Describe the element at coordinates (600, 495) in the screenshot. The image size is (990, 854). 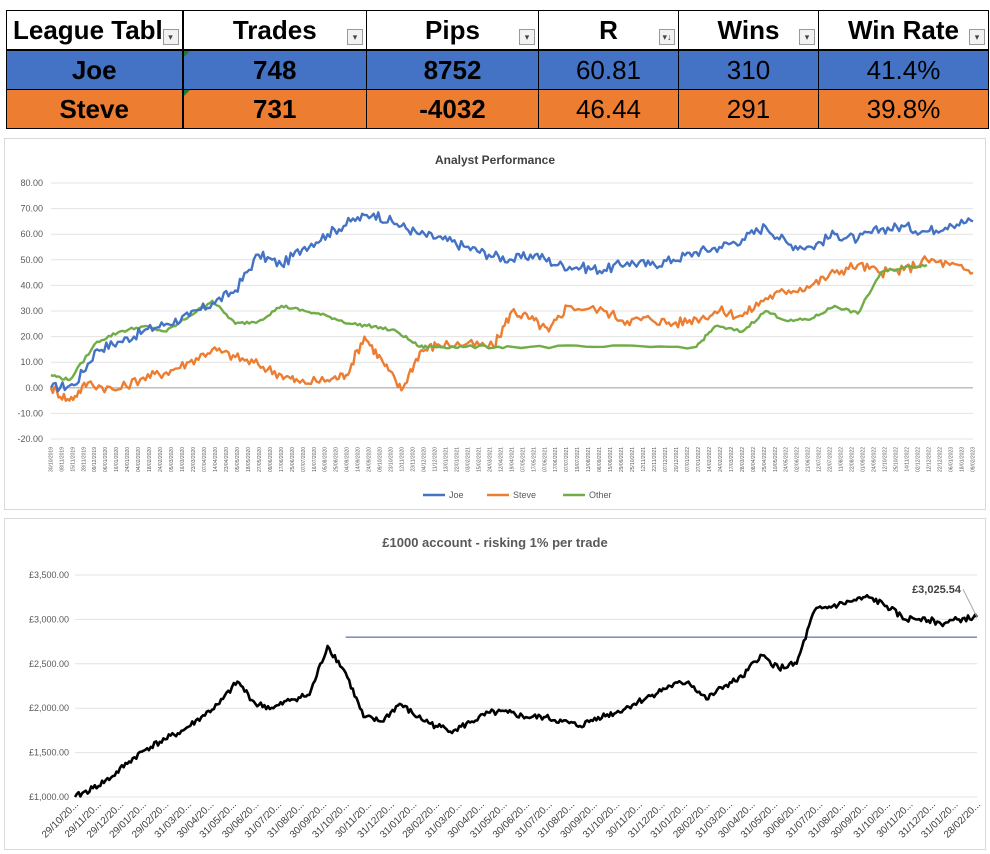
I see `legend-label: Other` at that location.